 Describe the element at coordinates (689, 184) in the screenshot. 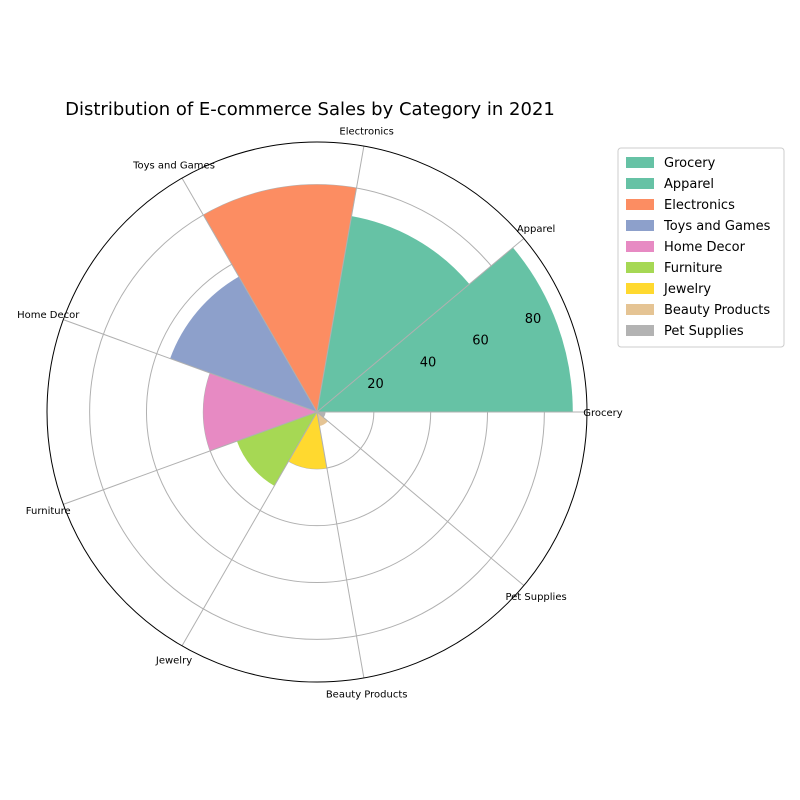

I see `legend-entry: Apparel` at that location.